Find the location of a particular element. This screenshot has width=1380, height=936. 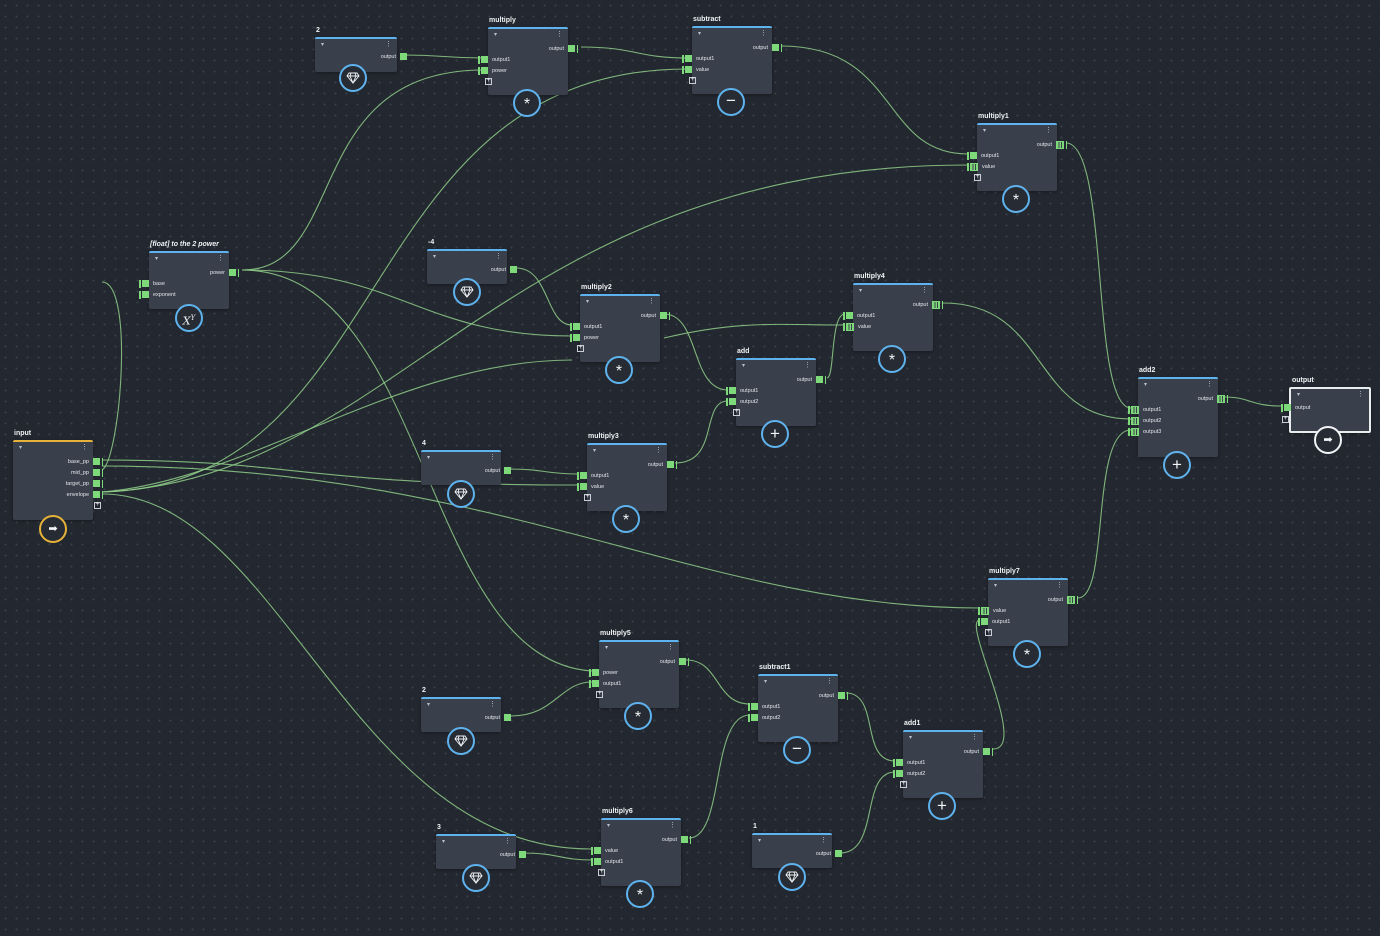

add1-node: add1 ▾ ⋮ output output1 output2 + + is located at coordinates (943, 770).